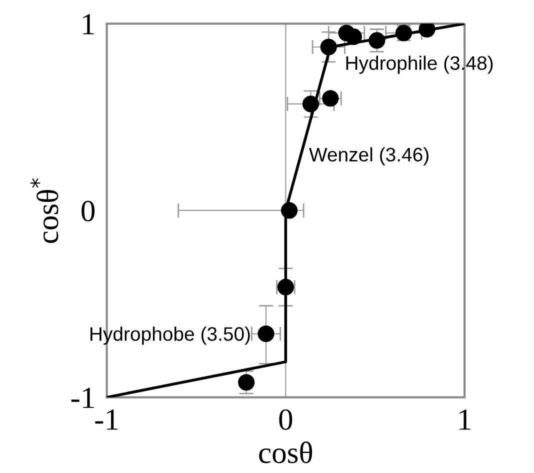 This screenshot has width=534, height=473. I want to click on annotation: Hydrophobe (3.50), so click(170, 335).